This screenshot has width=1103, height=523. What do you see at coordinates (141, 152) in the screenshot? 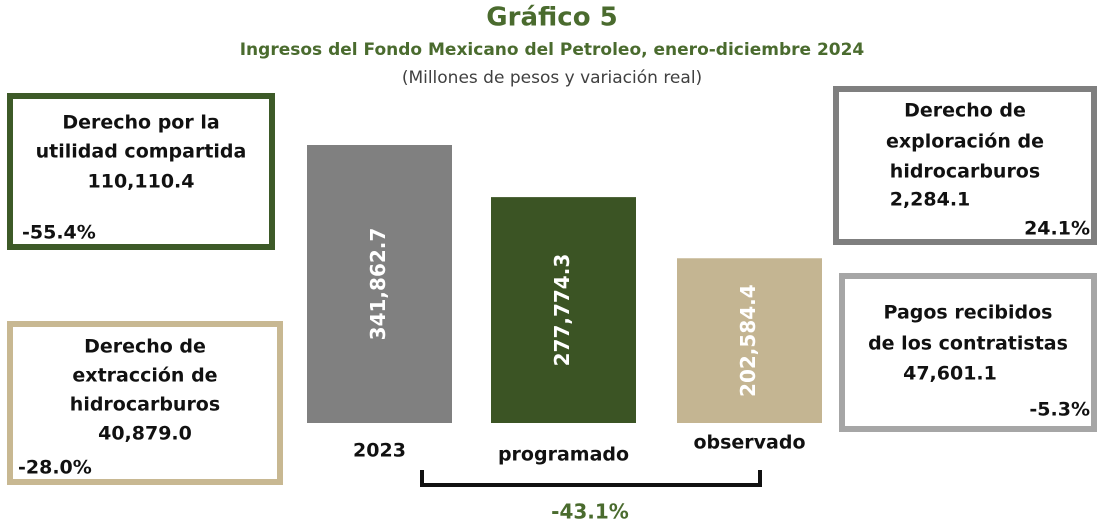
I see `box-label: utilidad compartida` at bounding box center [141, 152].